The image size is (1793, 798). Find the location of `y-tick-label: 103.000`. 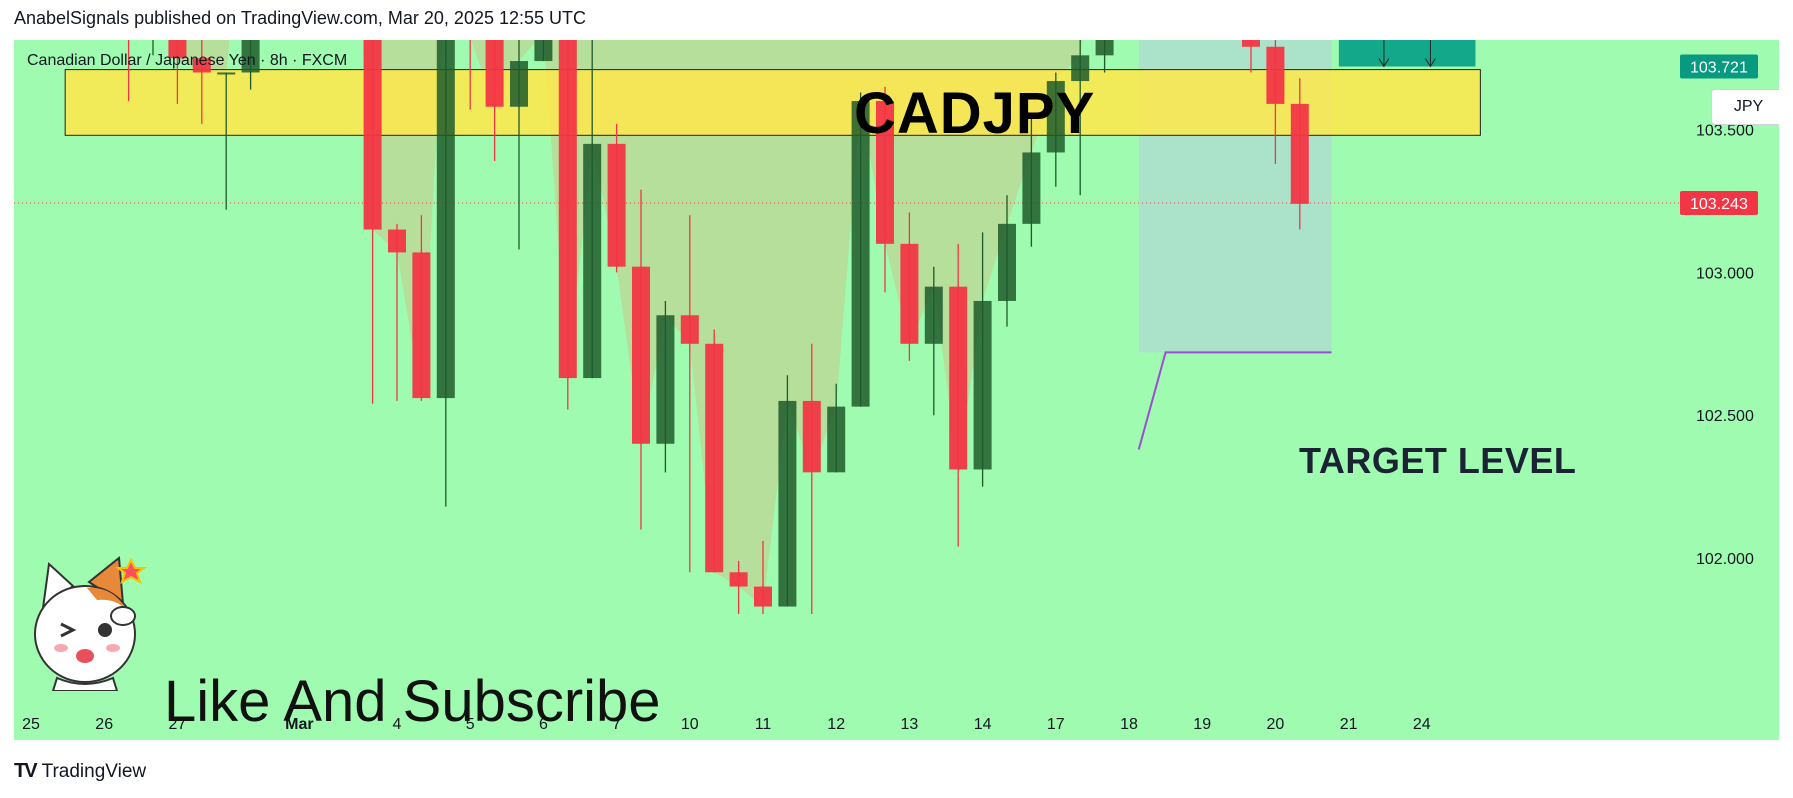

y-tick-label: 103.000 is located at coordinates (1725, 273).